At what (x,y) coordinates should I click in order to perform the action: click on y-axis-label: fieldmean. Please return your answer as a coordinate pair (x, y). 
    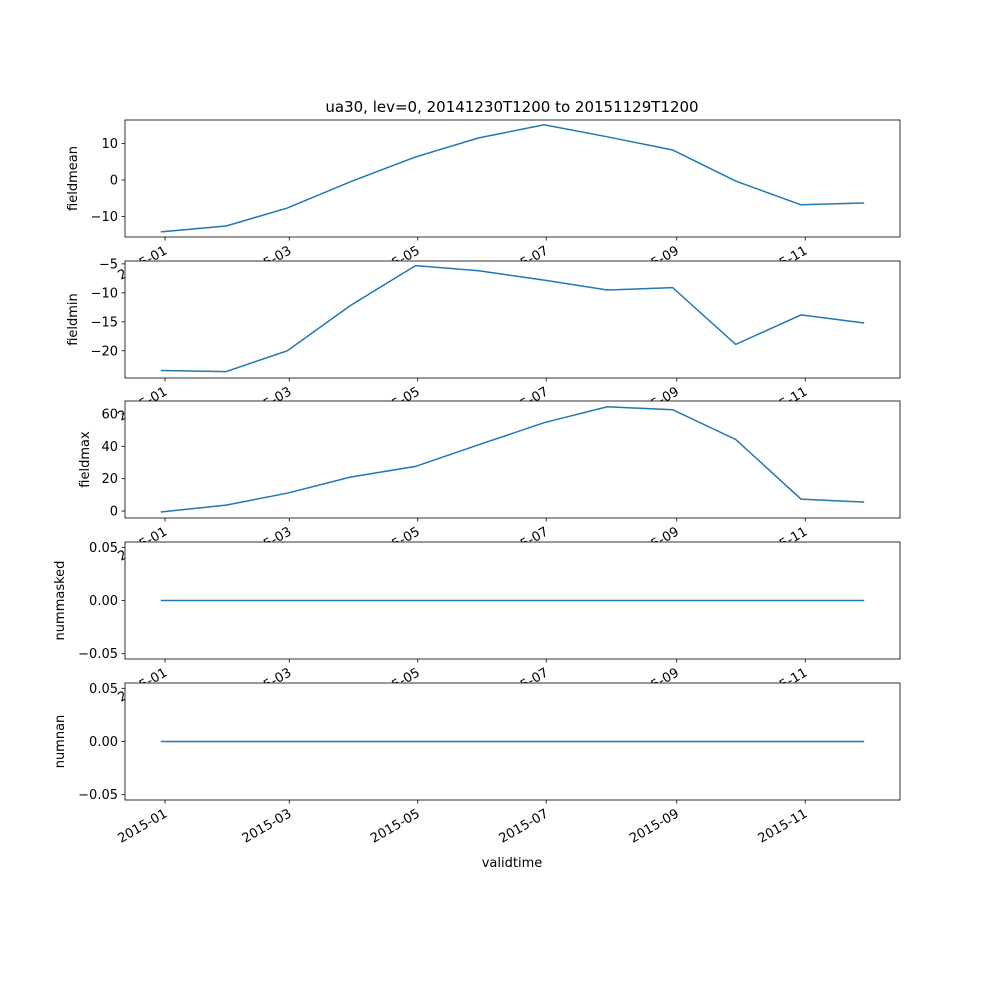
    Looking at the image, I should click on (73, 178).